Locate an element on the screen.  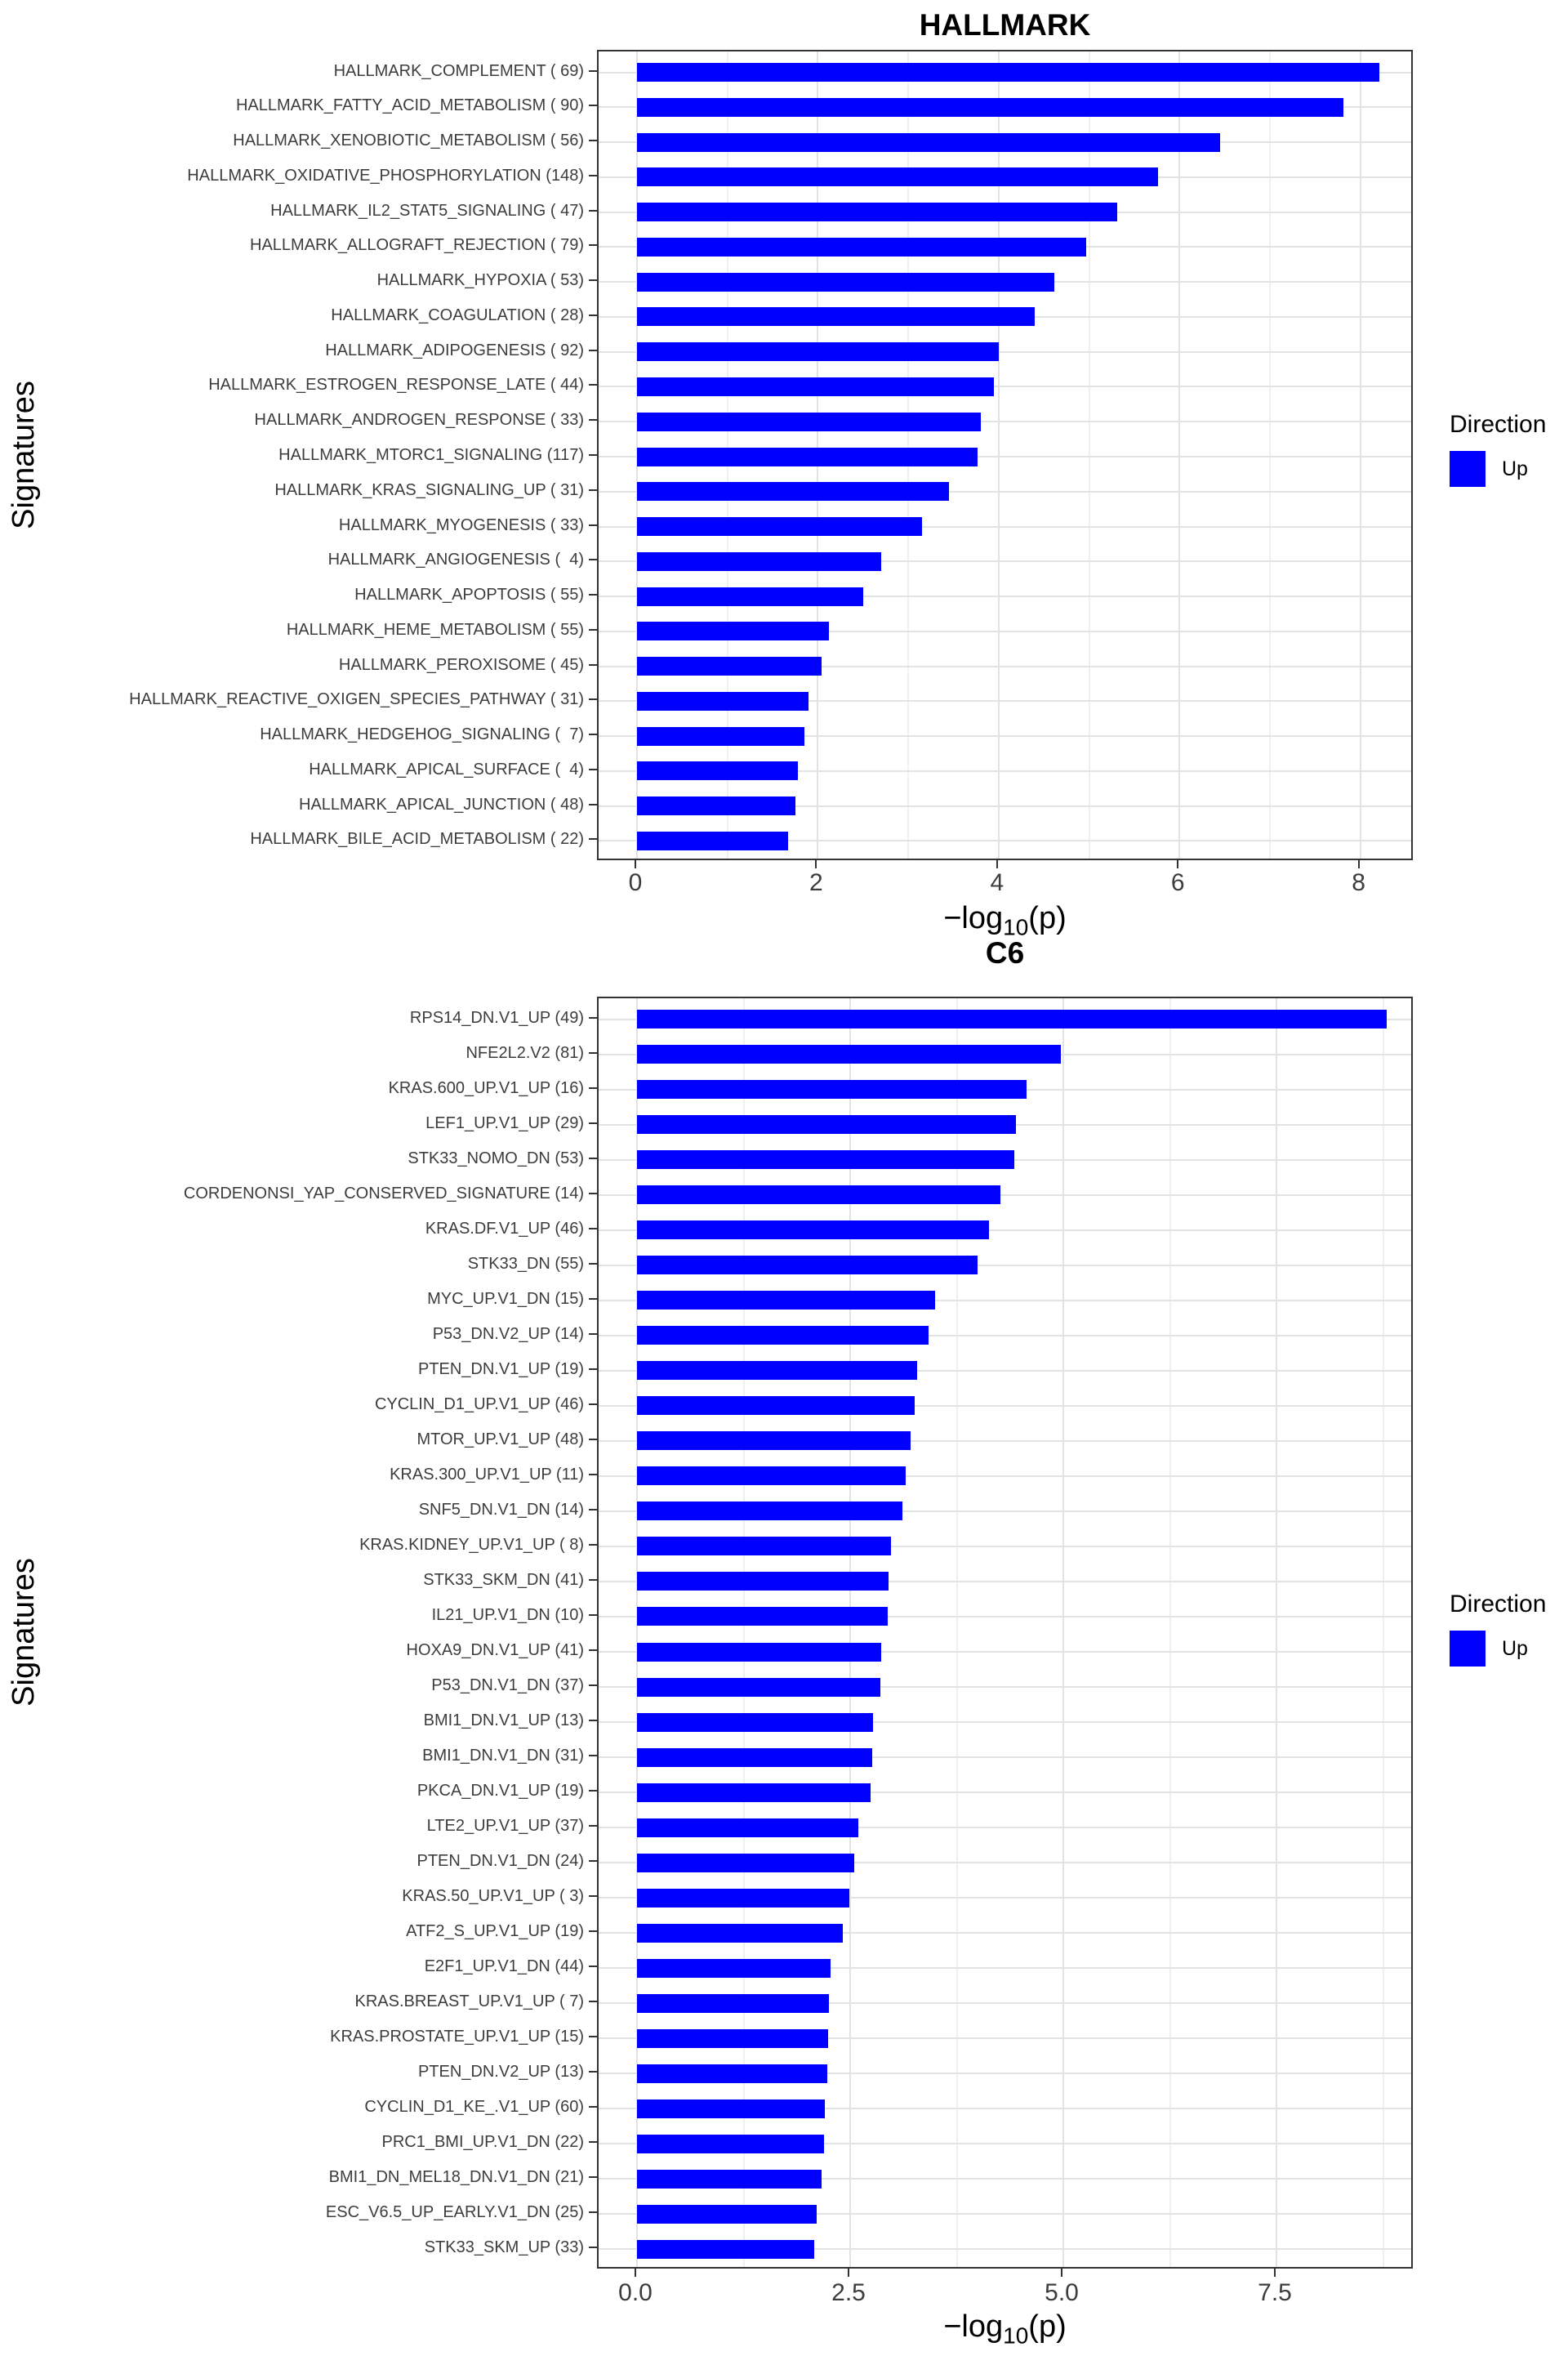
chart-title-hallmark: HALLMARK is located at coordinates (1005, 25).